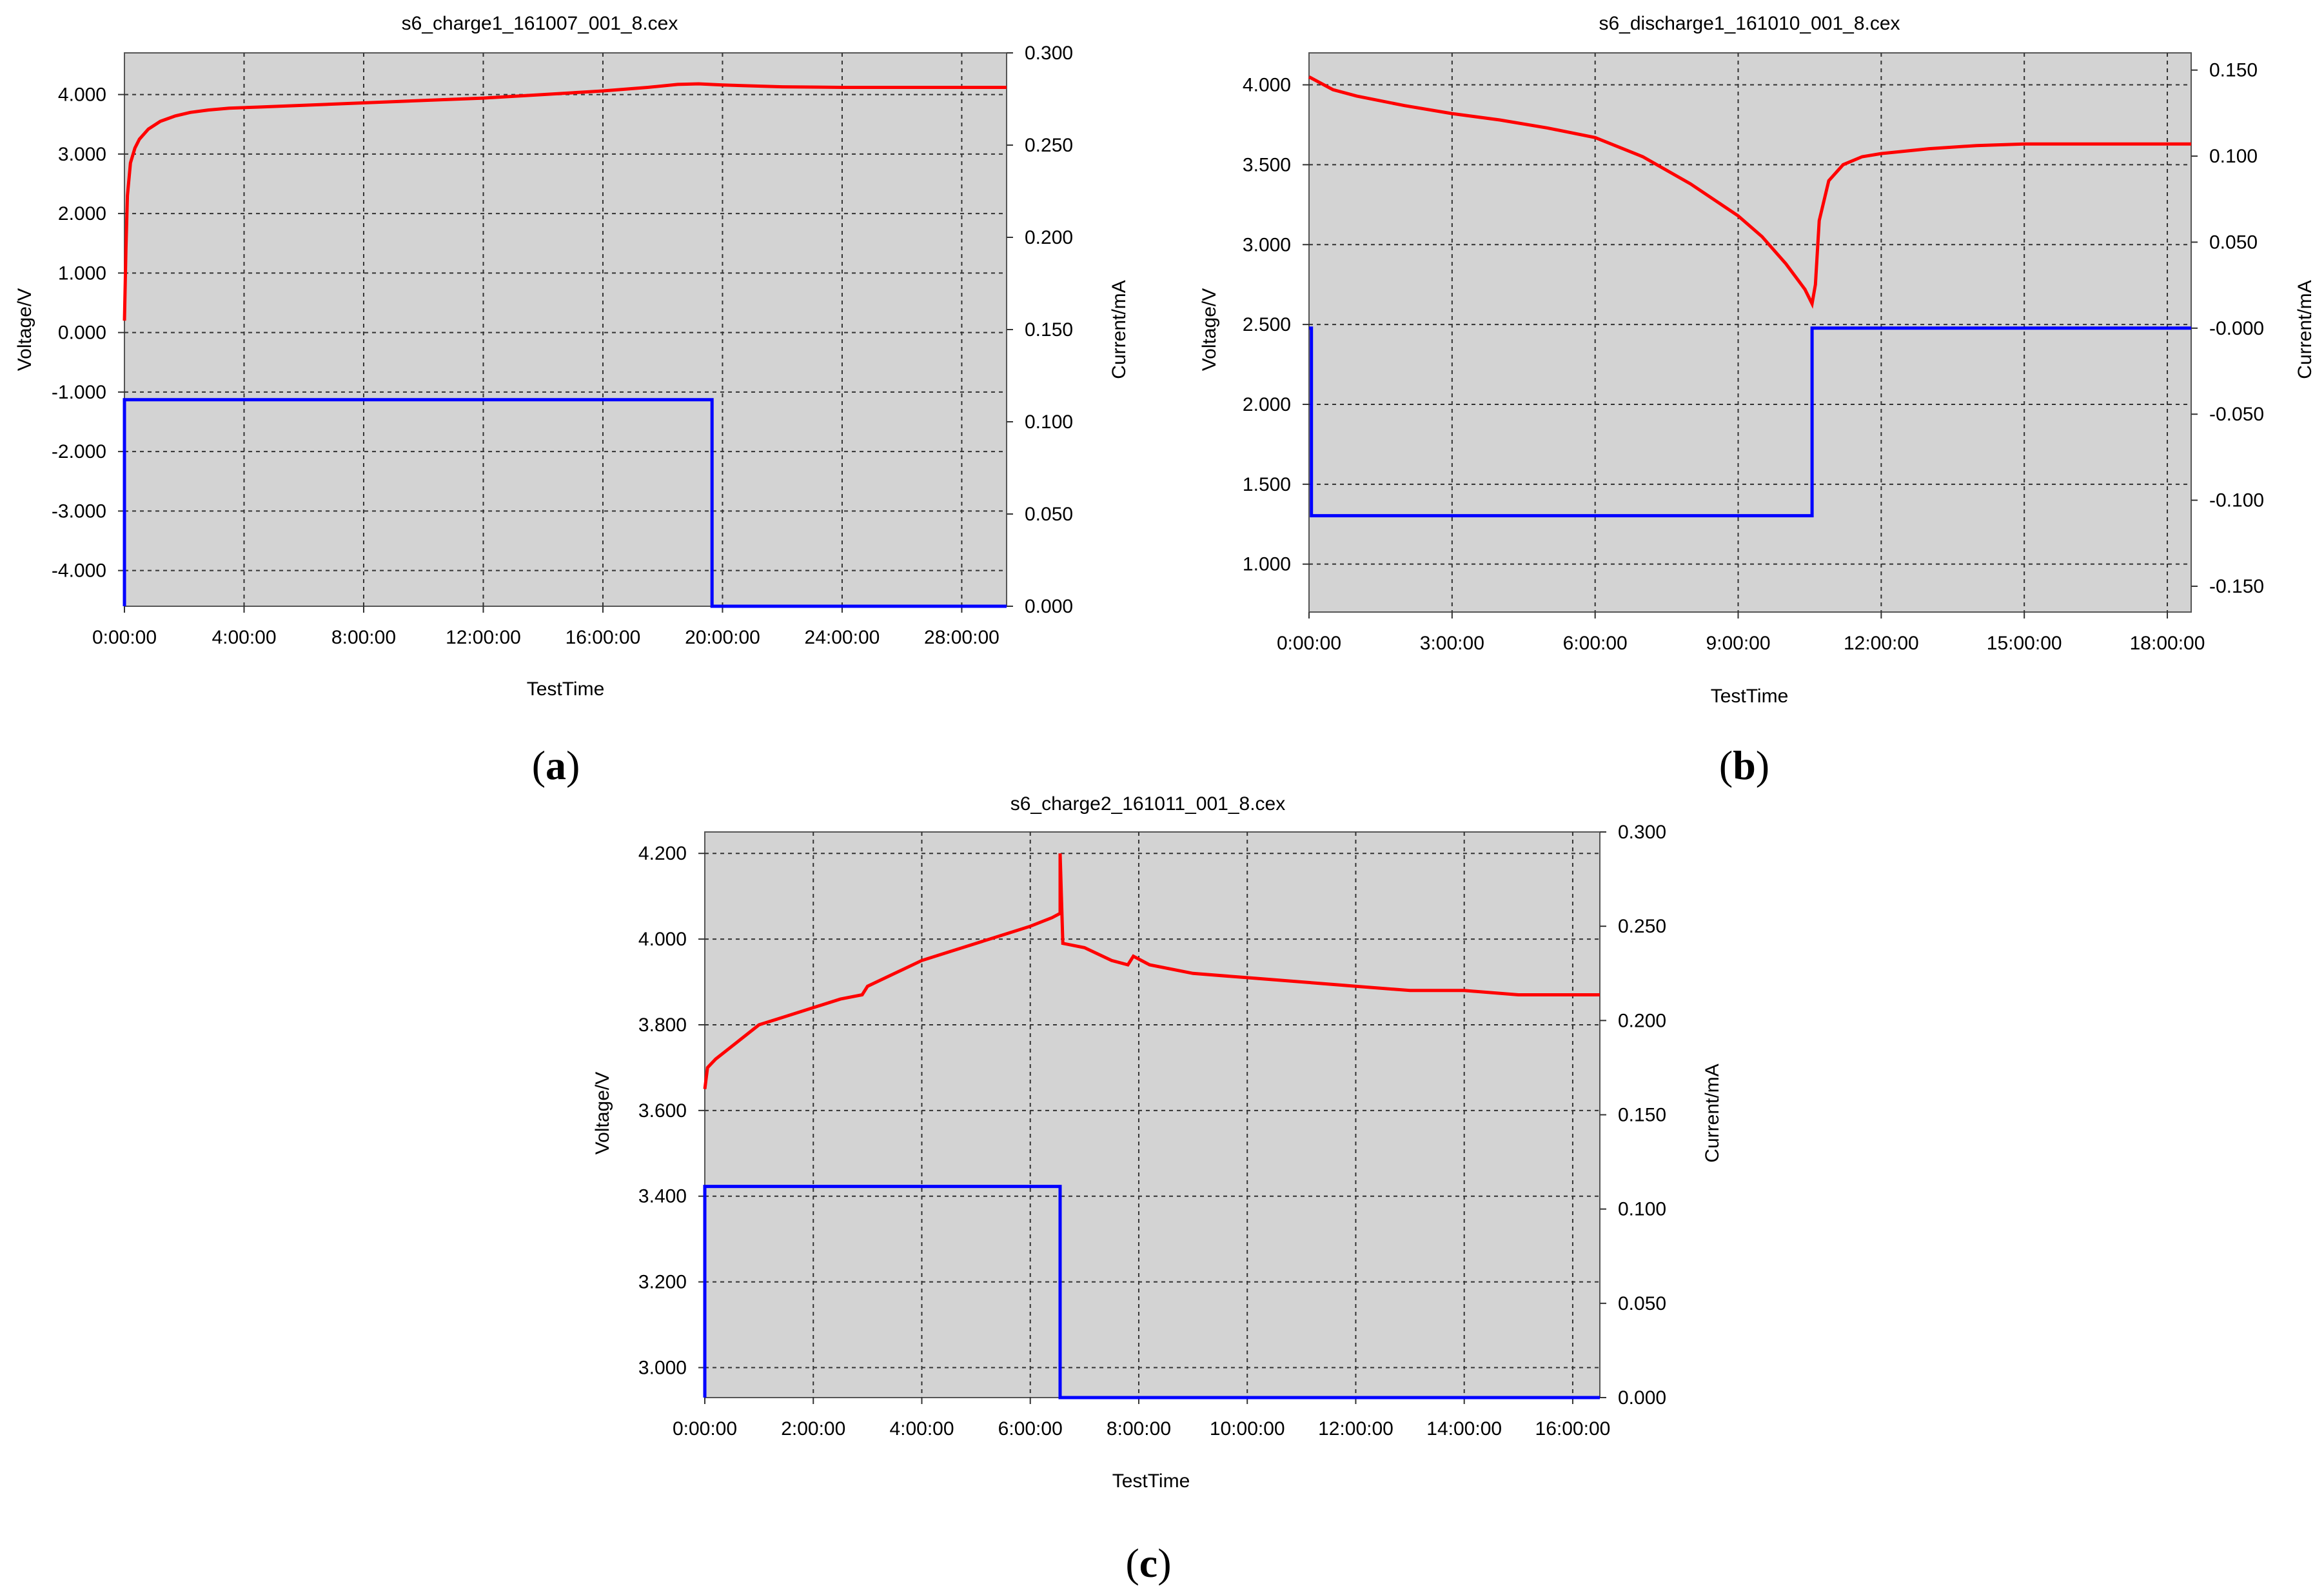 This screenshot has width=2324, height=1593. I want to click on chart-b-right-axis: 0.150 0.100 0.050 -0.000 -0.050 -0.100 -0.150, so click(2228, 328).